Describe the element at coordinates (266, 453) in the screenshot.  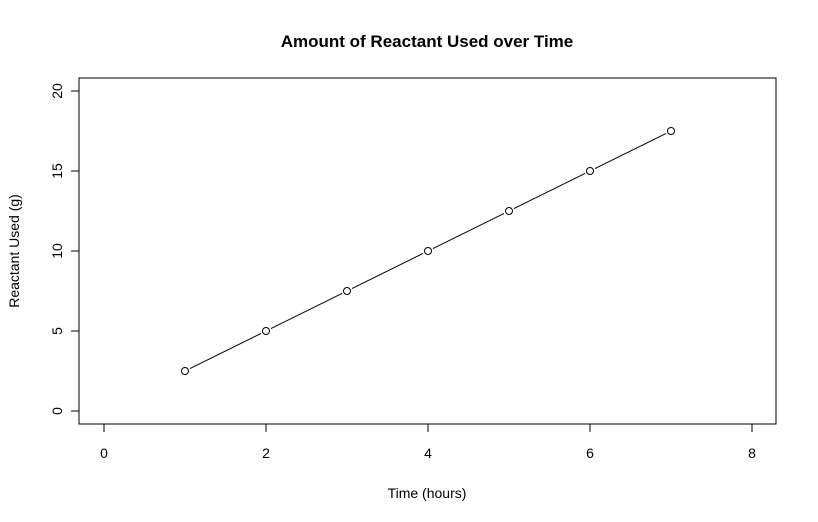
I see `x-tick-label: 2` at that location.